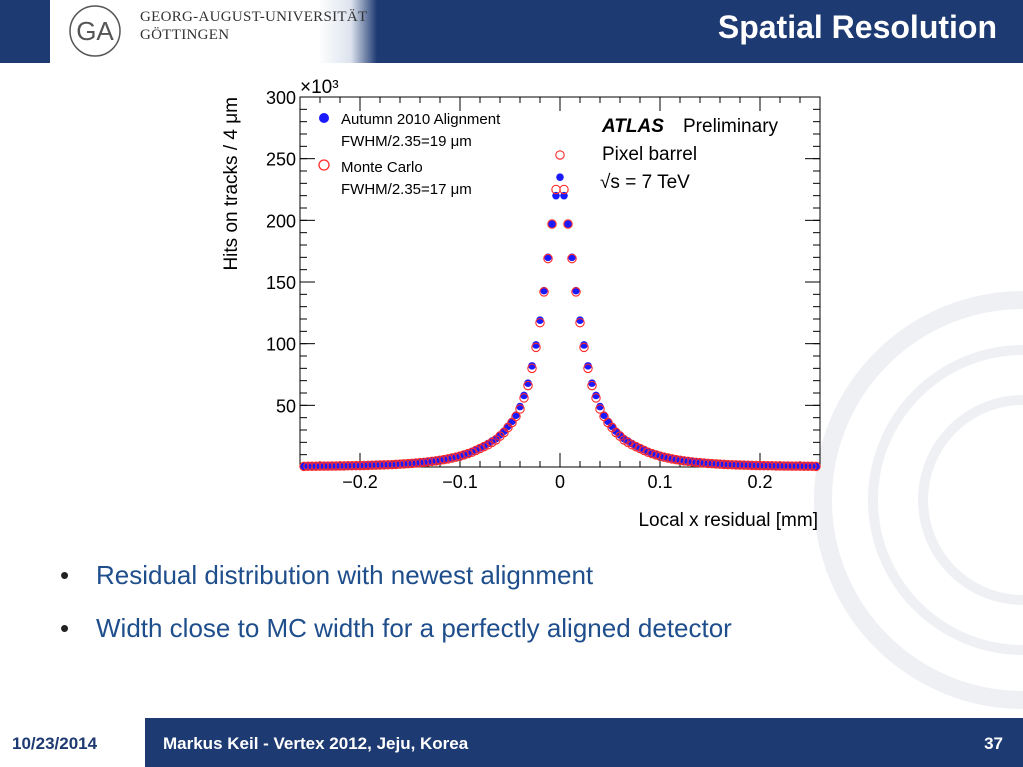 The height and width of the screenshot is (767, 1023). What do you see at coordinates (324, 118) in the screenshot?
I see `legend-marker-alignment` at bounding box center [324, 118].